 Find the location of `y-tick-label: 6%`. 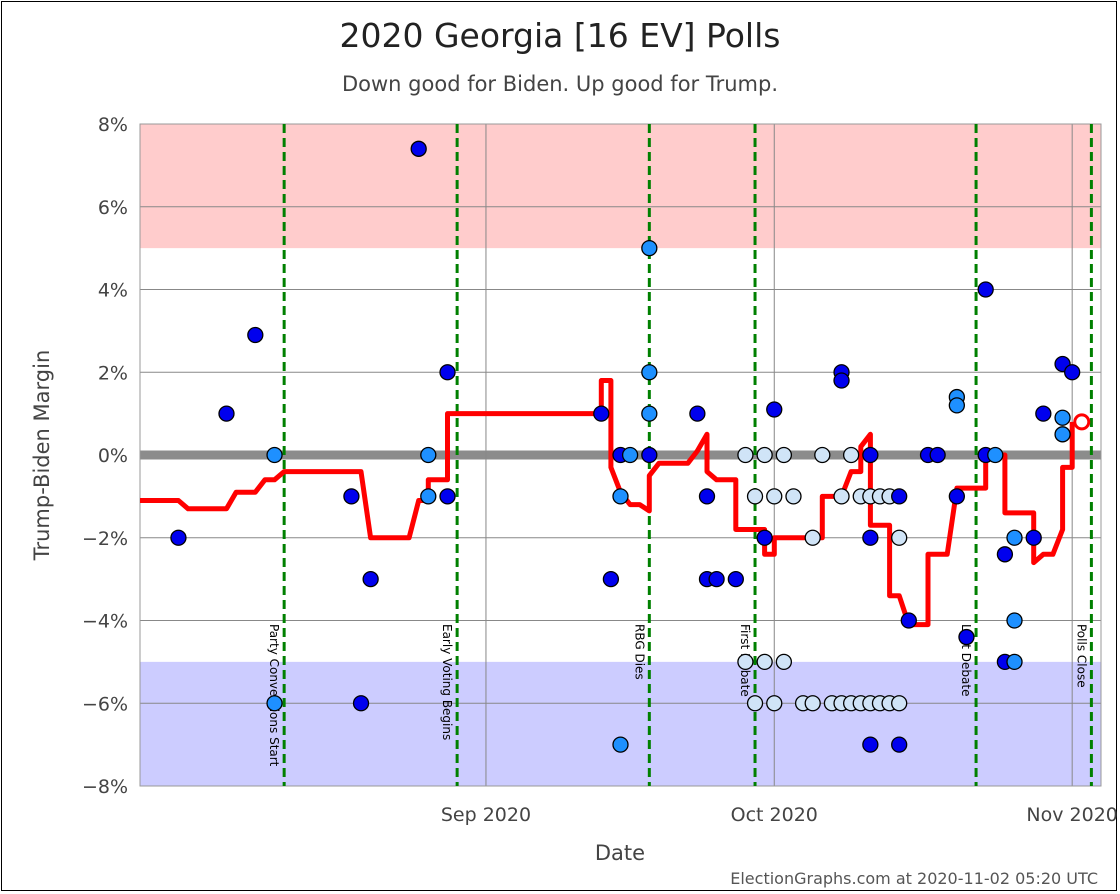

y-tick-label: 6% is located at coordinates (113, 208).